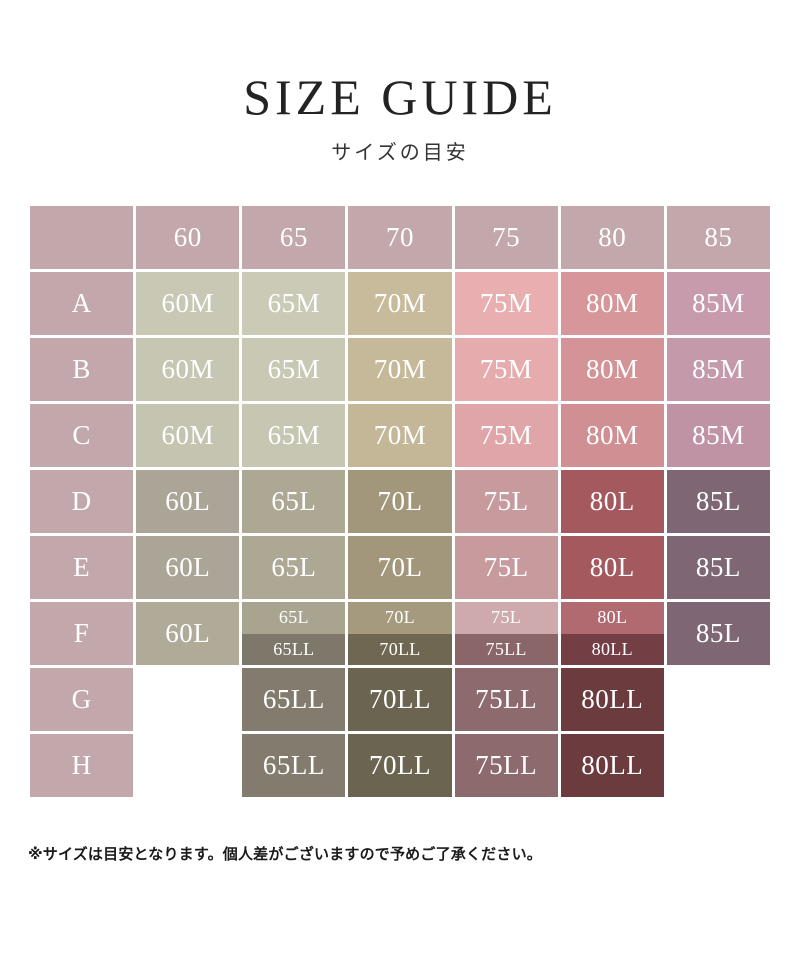  What do you see at coordinates (294, 699) in the screenshot?
I see `size-cell-G-65: 65LL` at bounding box center [294, 699].